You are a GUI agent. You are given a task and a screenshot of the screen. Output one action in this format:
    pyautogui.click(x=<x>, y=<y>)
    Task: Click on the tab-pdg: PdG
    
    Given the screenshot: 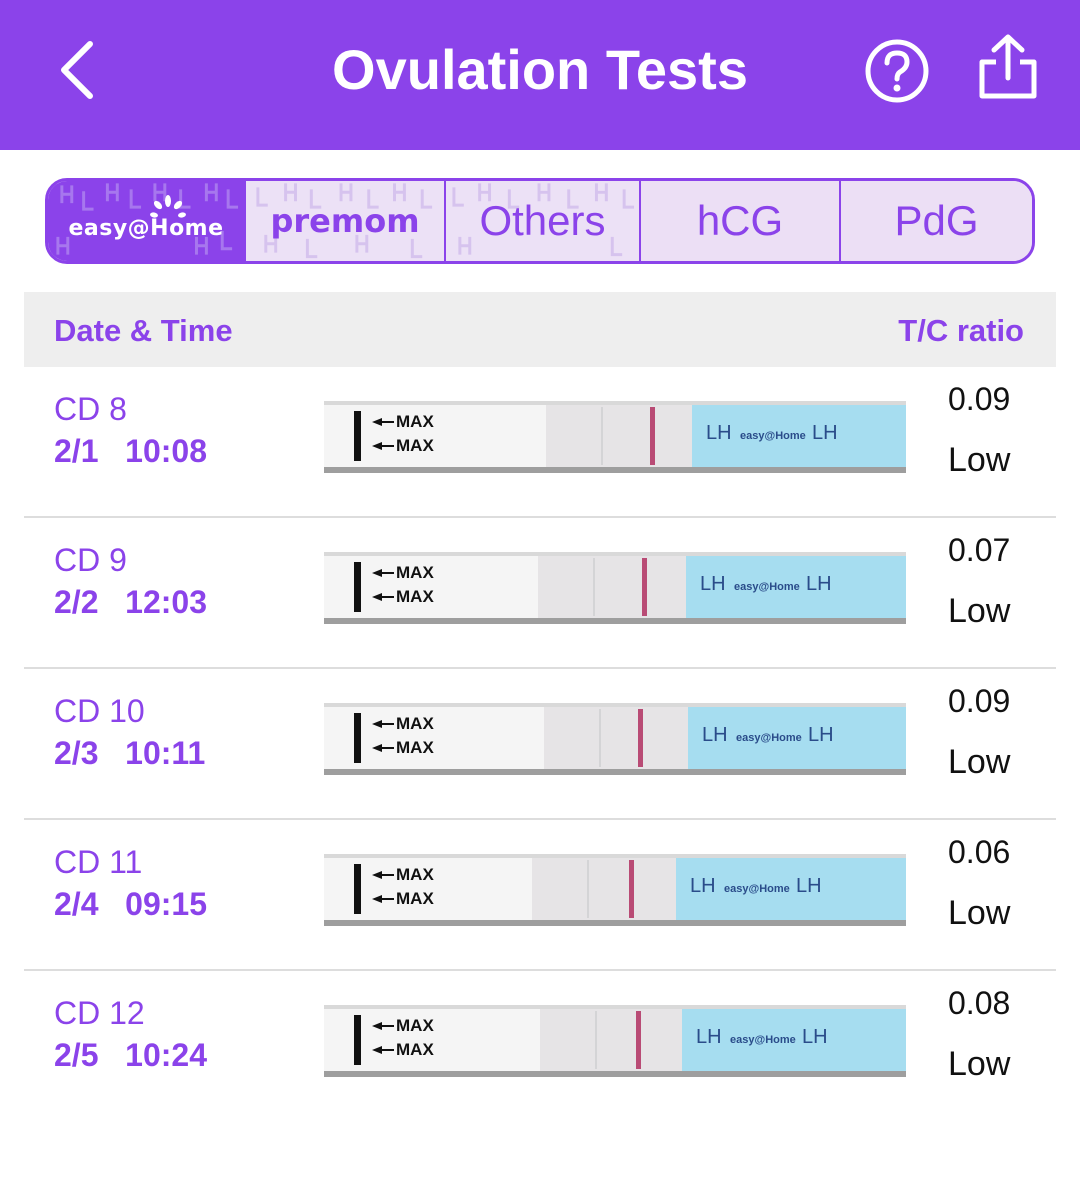 What is the action you would take?
    pyautogui.click(x=936, y=221)
    